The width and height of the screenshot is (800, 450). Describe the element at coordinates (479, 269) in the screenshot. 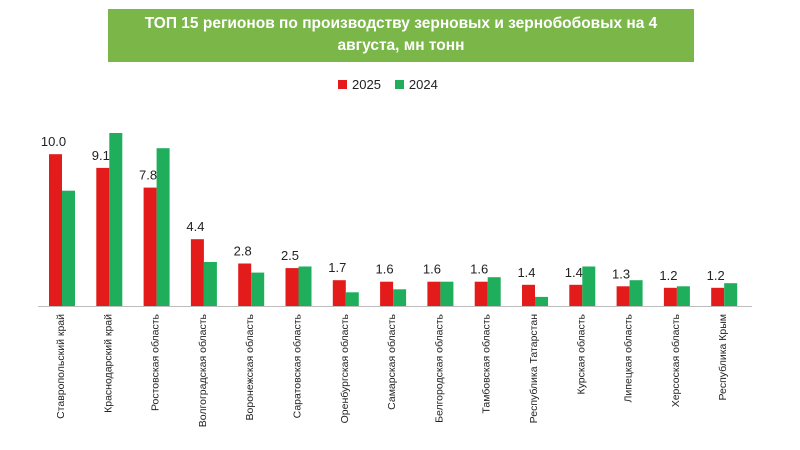

I see `value-label-2025-9: 1.6` at that location.